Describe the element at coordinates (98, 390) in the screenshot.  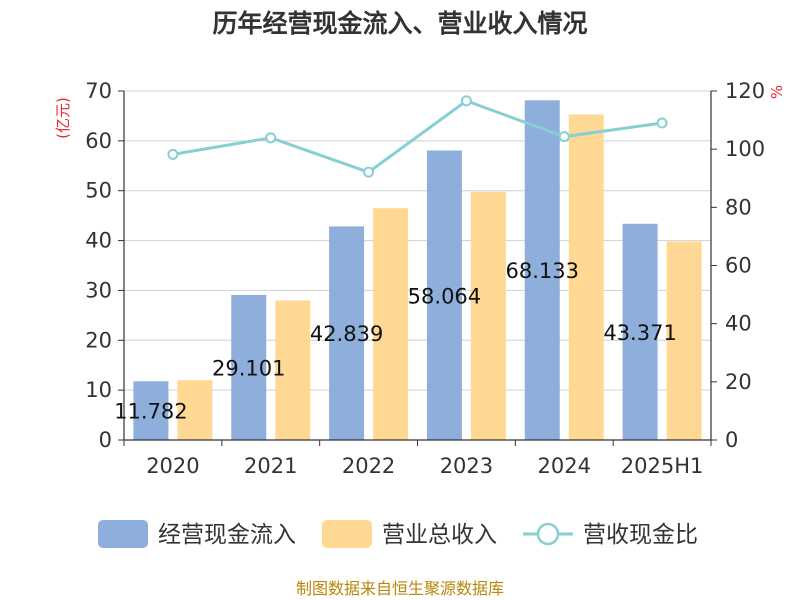
I see `left-axis-tick-label: 10` at that location.